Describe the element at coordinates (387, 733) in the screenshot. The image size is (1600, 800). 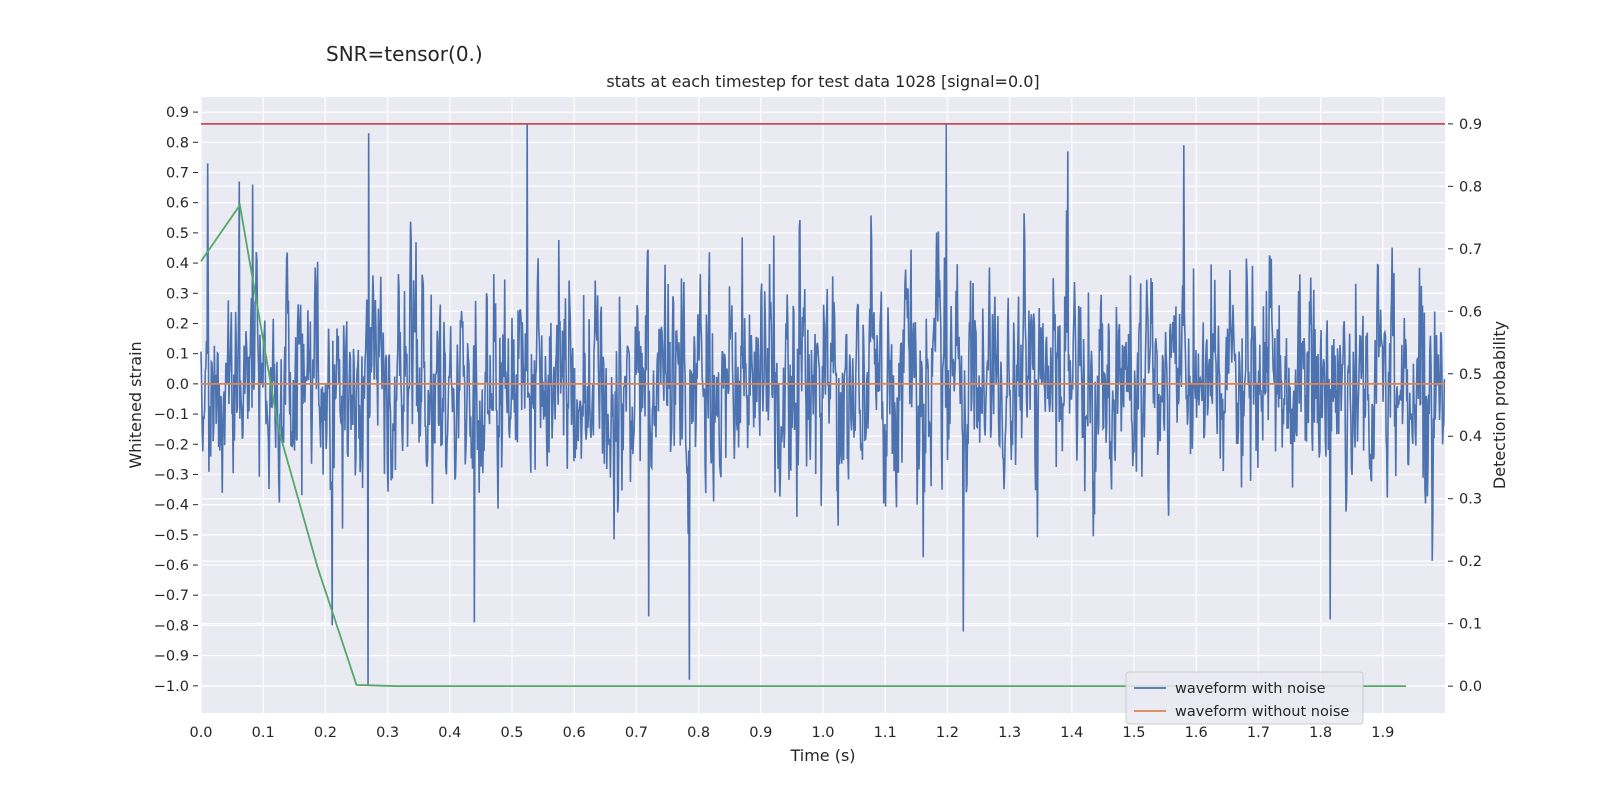
I see `x-tick-label: 0.3` at that location.